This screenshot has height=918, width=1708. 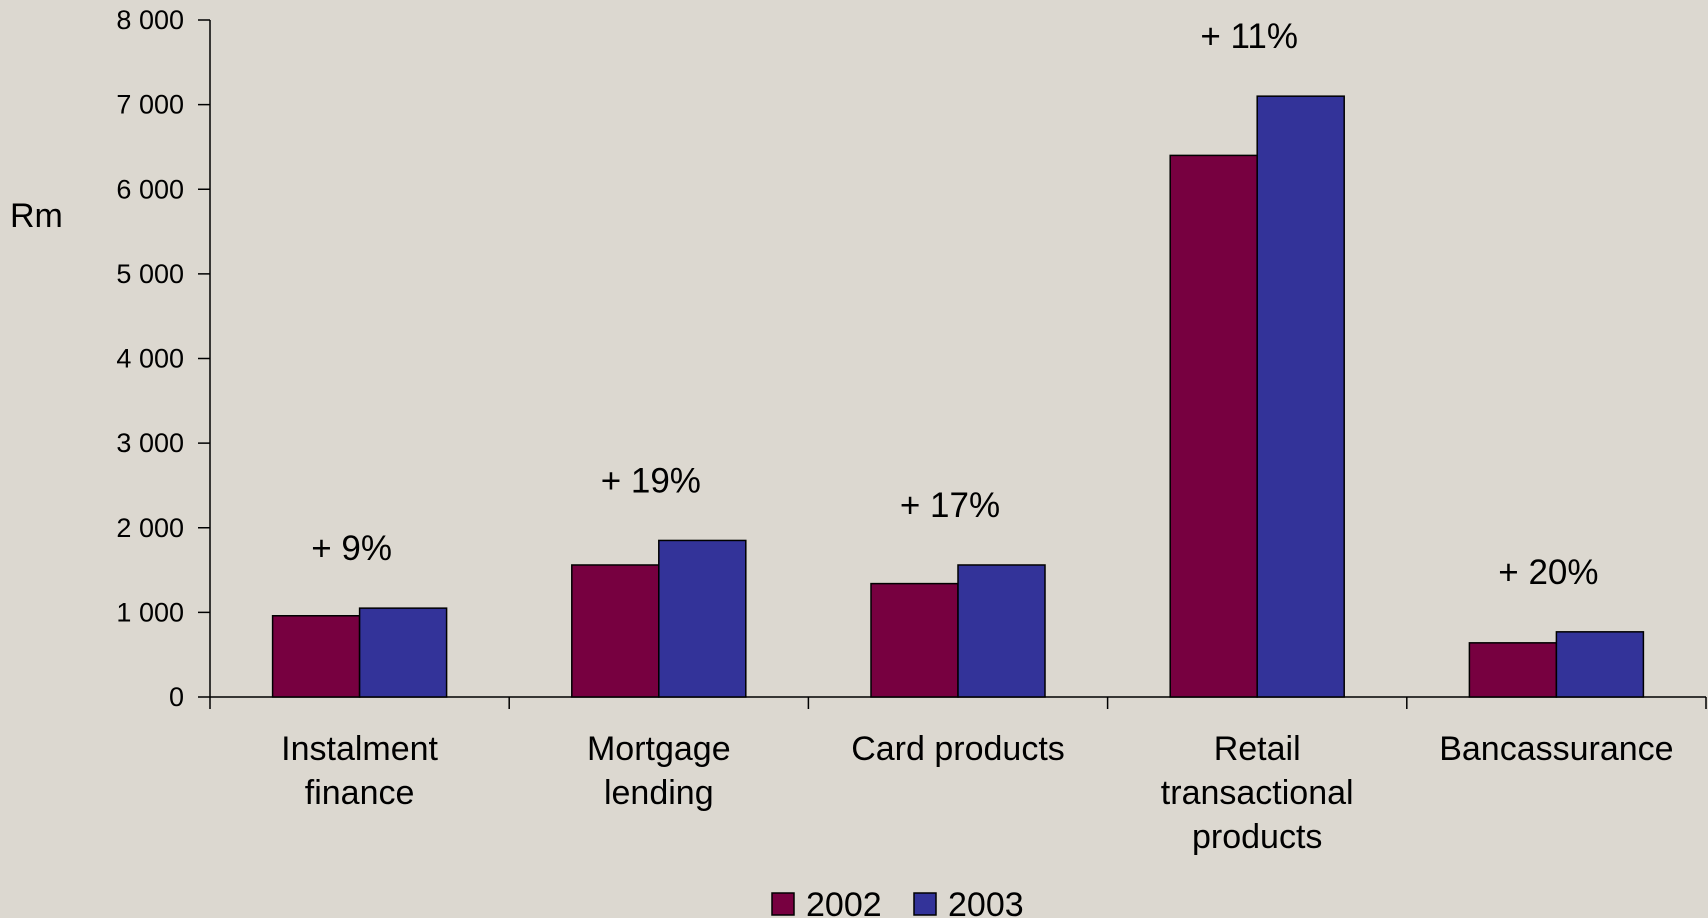 I want to click on legend-label: 2002, so click(x=844, y=902).